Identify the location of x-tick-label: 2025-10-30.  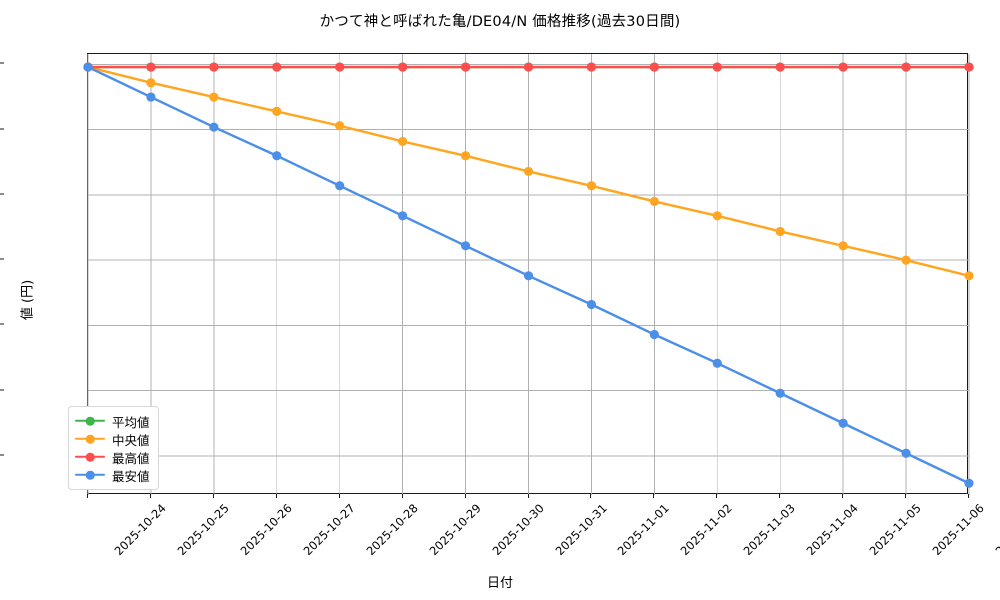
(518, 530).